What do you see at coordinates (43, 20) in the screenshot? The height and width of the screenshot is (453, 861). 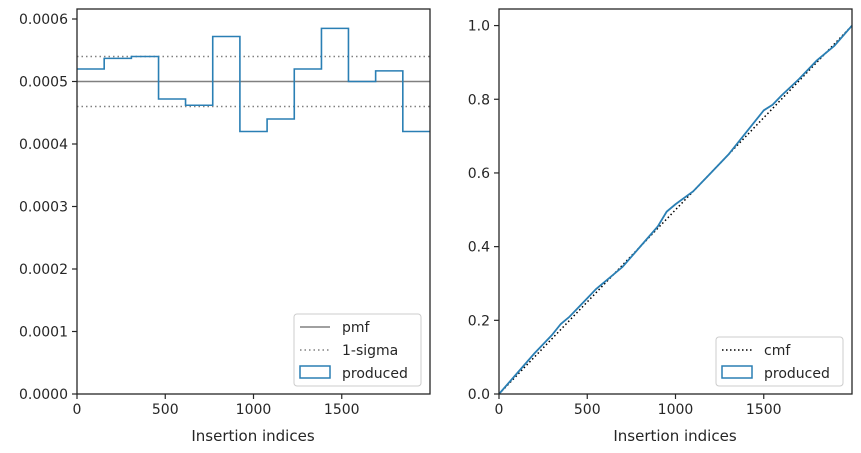 I see `histogram-y-tick-label: 0.0006` at bounding box center [43, 20].